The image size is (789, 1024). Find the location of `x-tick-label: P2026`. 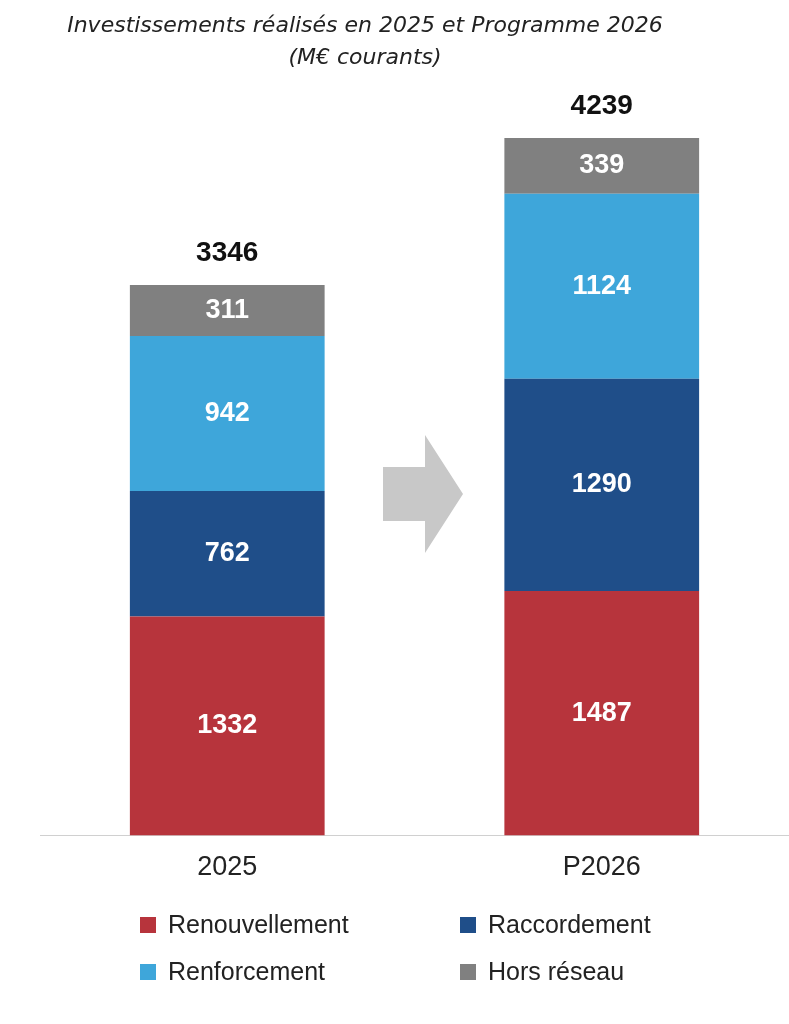

x-tick-label: P2026 is located at coordinates (601, 866).